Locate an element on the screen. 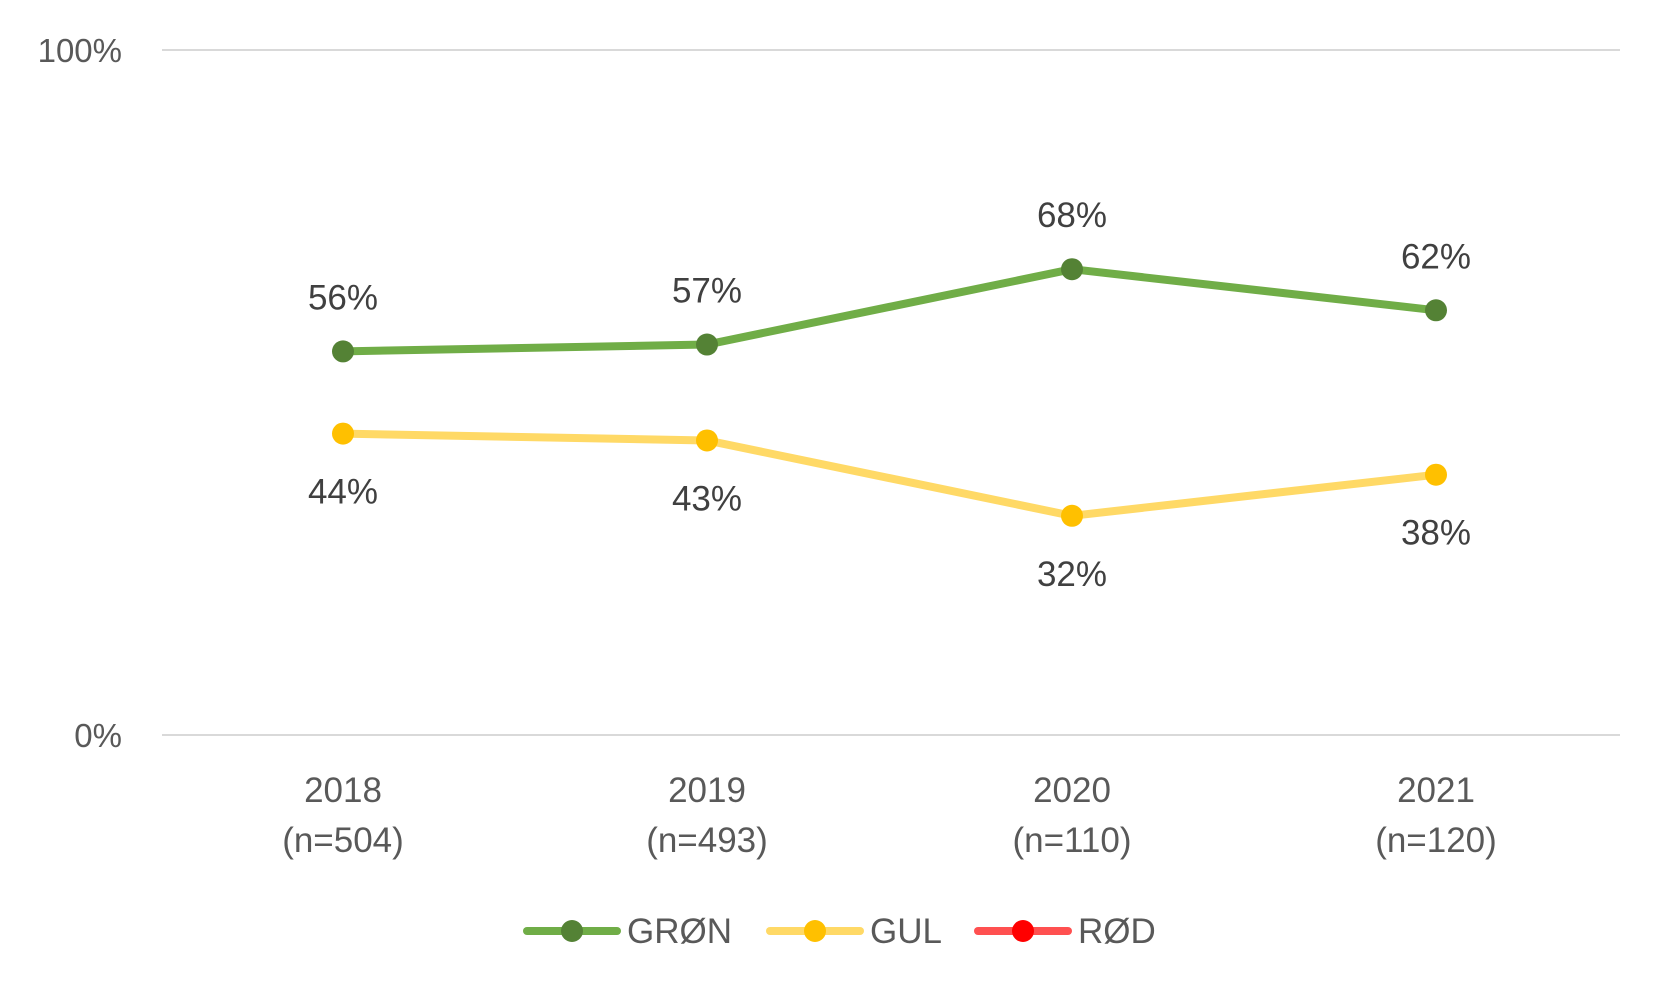 Image resolution: width=1660 pixels, height=993 pixels. data-label-gul: 43% is located at coordinates (707, 498).